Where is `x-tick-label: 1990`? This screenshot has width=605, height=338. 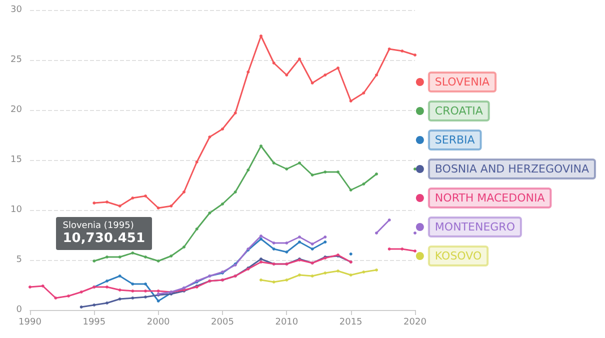 x-tick-label: 1990 is located at coordinates (30, 323).